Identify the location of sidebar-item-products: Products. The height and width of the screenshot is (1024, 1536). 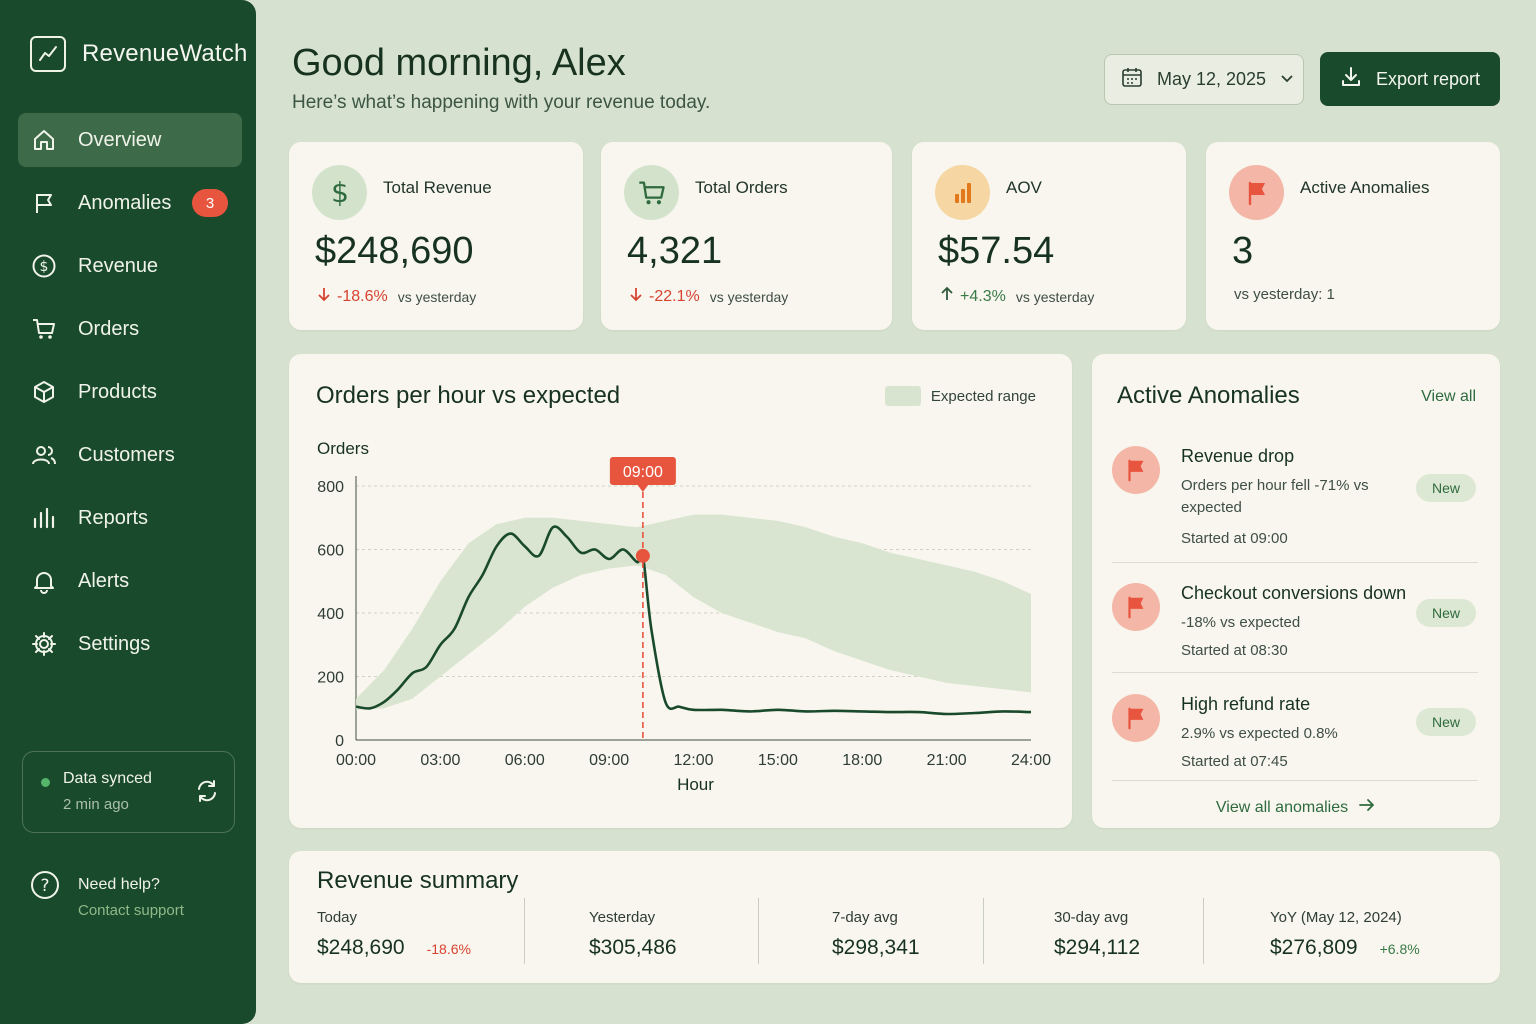
(130, 392).